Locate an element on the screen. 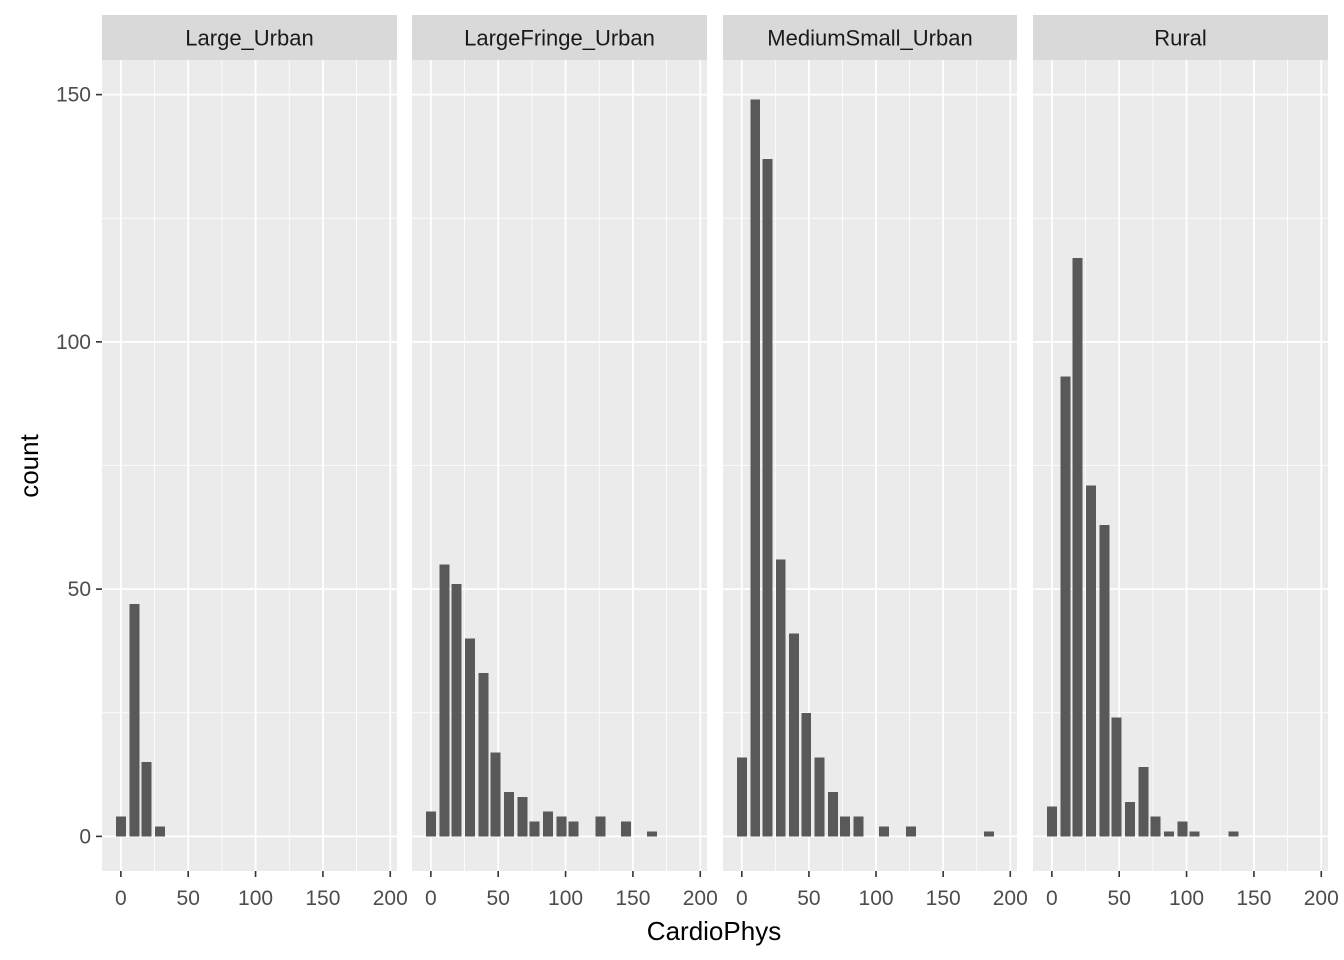 The image size is (1344, 960). y-tick-label: 100 is located at coordinates (73, 342).